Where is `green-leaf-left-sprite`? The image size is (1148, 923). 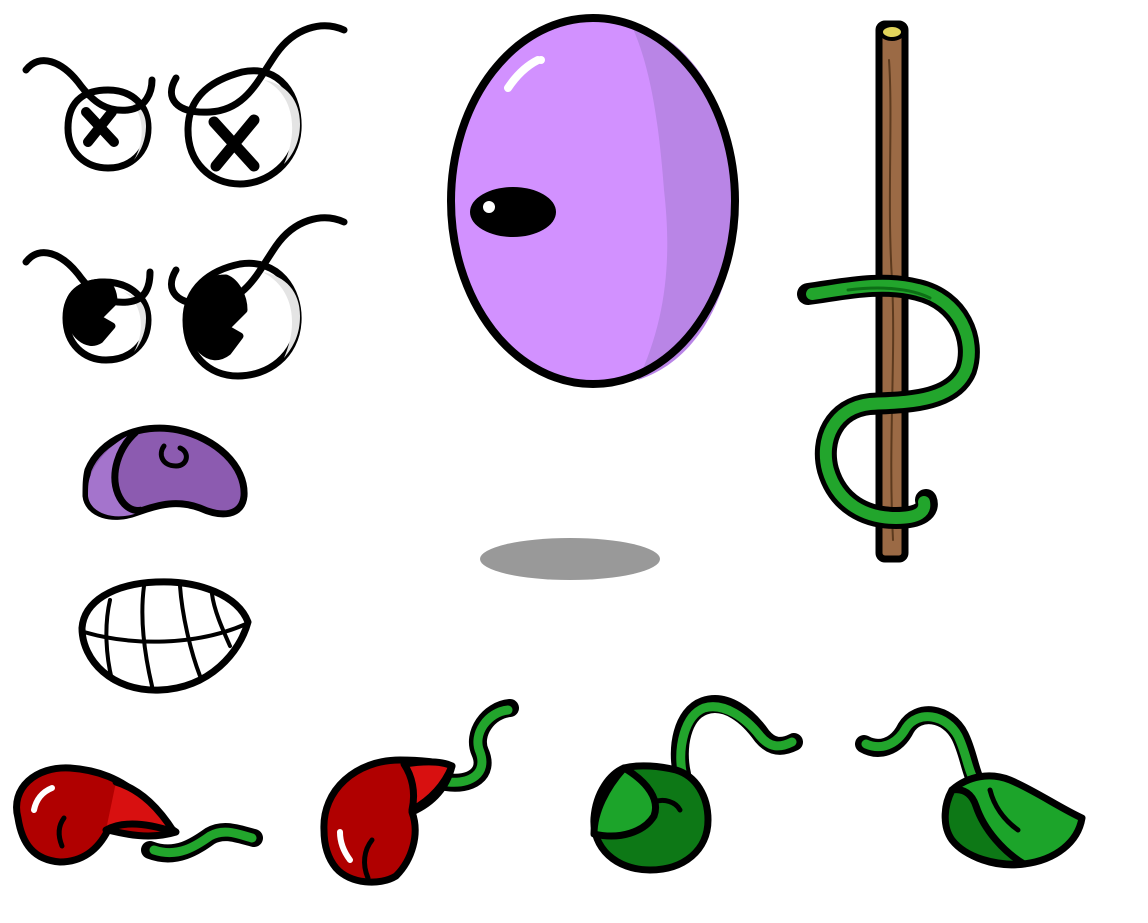 green-leaf-left-sprite is located at coordinates (696, 784).